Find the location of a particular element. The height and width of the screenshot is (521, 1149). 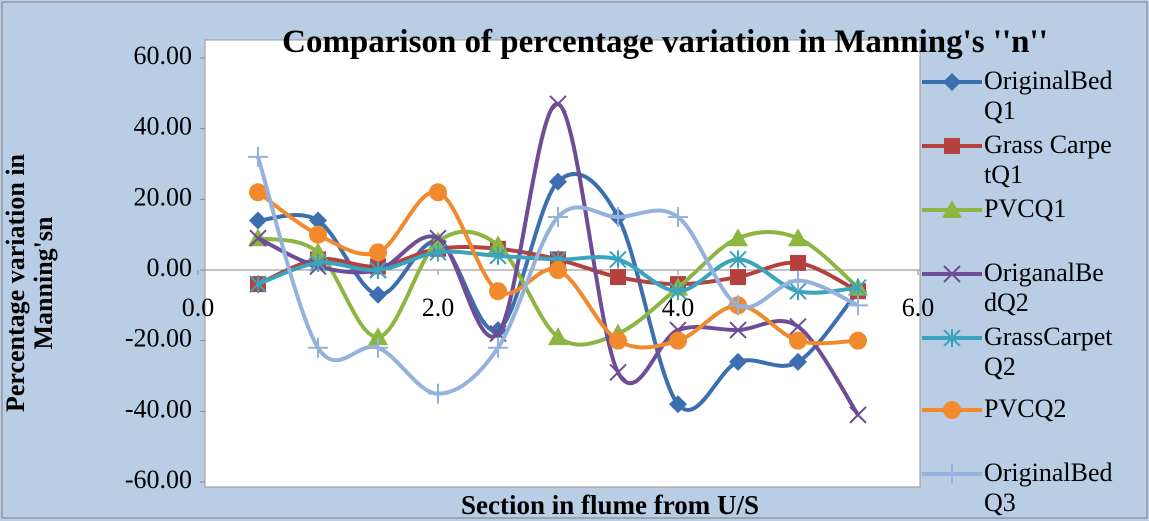

x-tick-label: 2.0 is located at coordinates (438, 307).